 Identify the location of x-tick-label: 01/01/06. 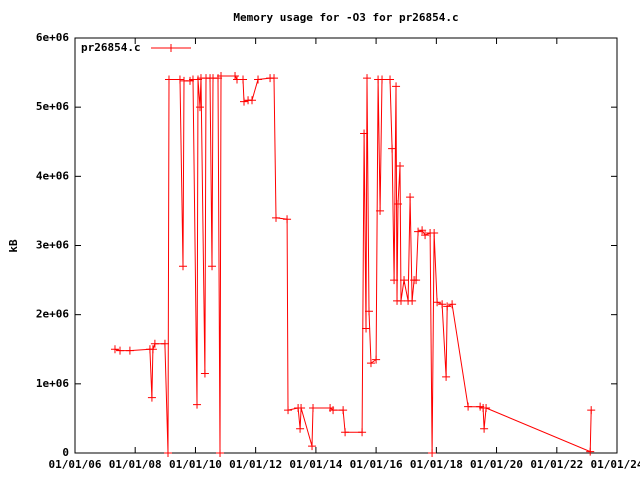
(75, 464).